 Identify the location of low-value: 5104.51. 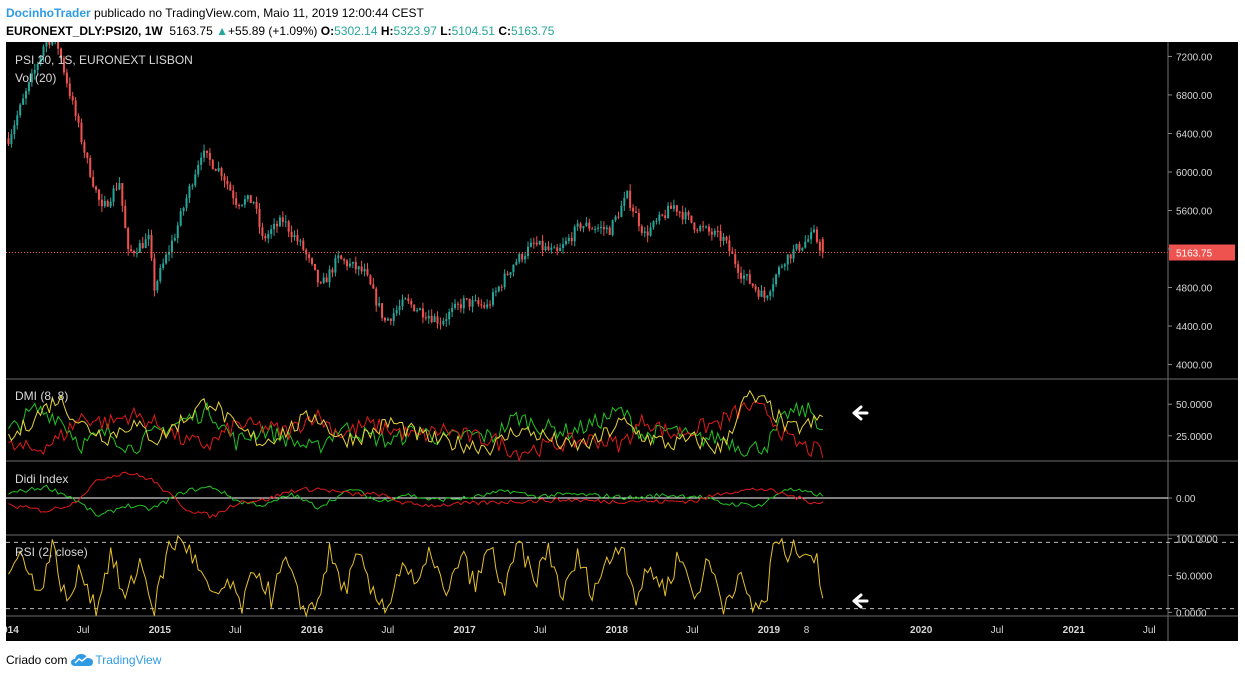
(473, 31).